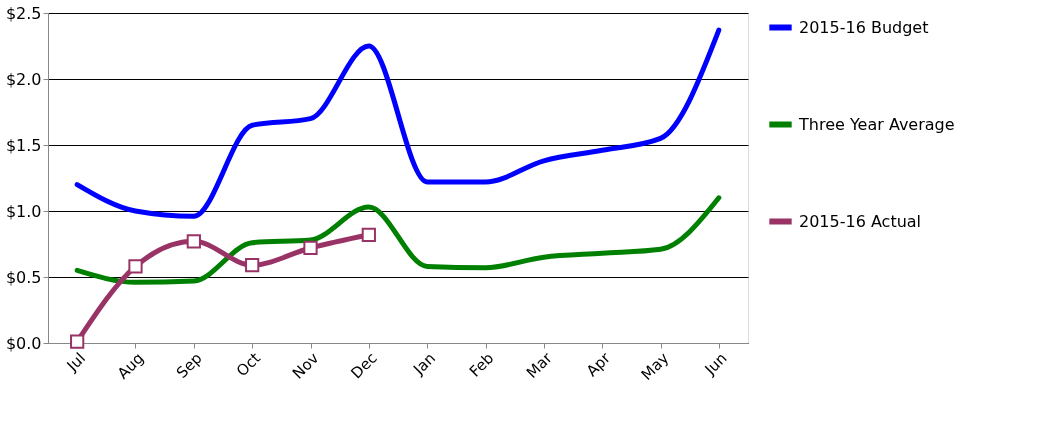 The height and width of the screenshot is (424, 1059). I want to click on x-tick-label: Mar, so click(539, 365).